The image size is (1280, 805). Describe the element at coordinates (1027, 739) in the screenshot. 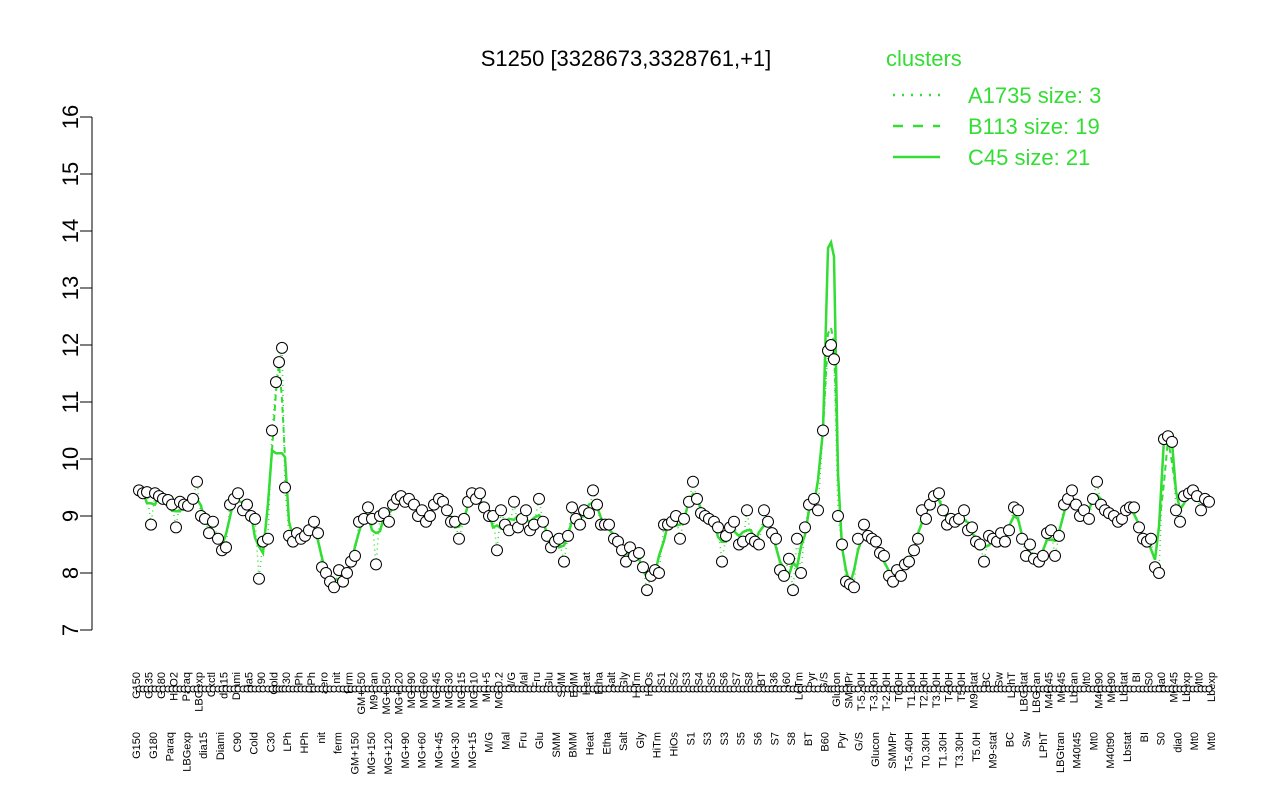

I see `x-tick-label-bottom: Sw` at that location.